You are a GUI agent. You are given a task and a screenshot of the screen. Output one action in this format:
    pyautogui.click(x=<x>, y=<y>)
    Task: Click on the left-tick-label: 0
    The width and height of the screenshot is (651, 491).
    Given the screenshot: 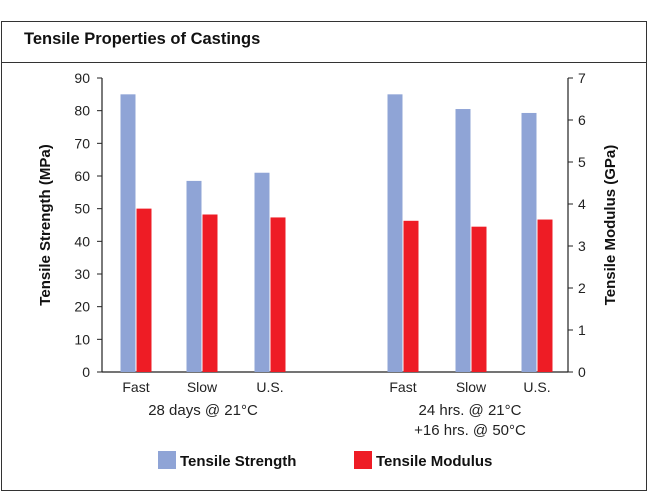 What is the action you would take?
    pyautogui.click(x=86, y=372)
    